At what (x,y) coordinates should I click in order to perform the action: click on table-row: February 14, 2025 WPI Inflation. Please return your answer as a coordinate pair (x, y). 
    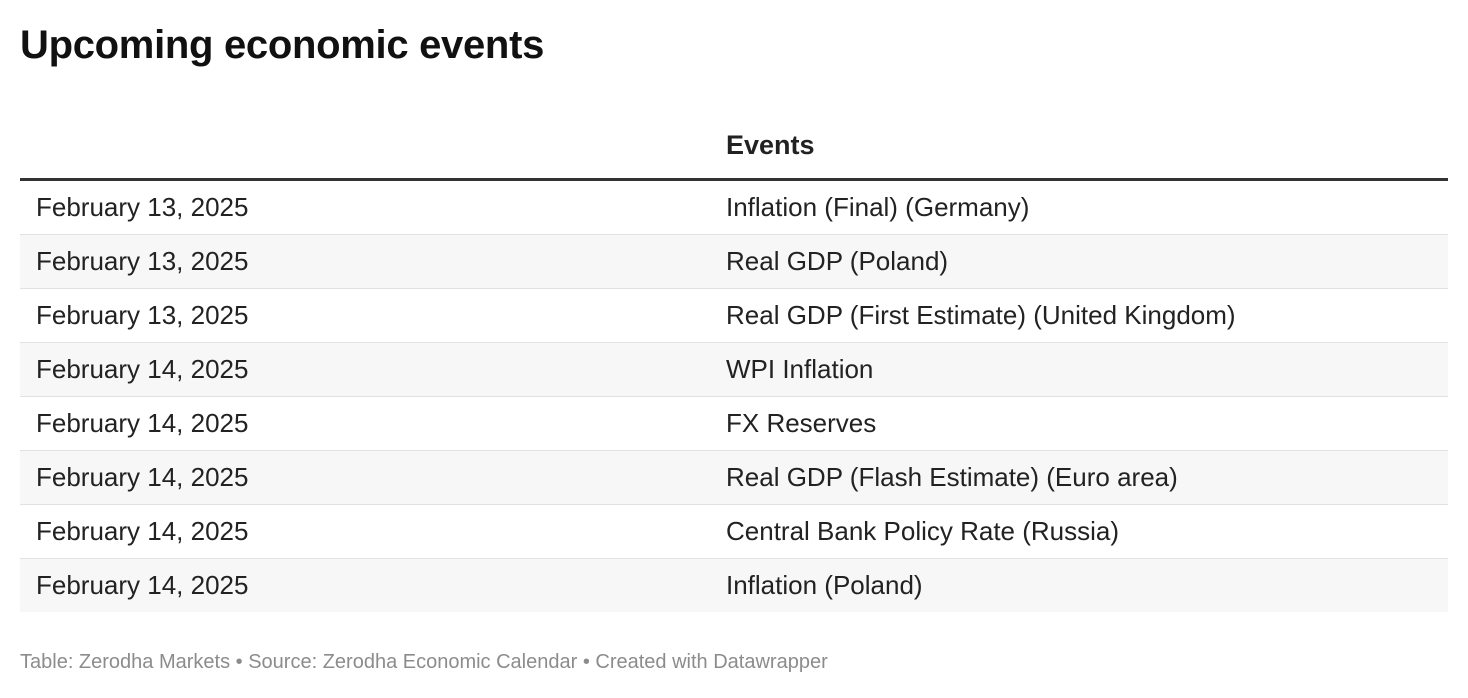
    Looking at the image, I should click on (734, 369).